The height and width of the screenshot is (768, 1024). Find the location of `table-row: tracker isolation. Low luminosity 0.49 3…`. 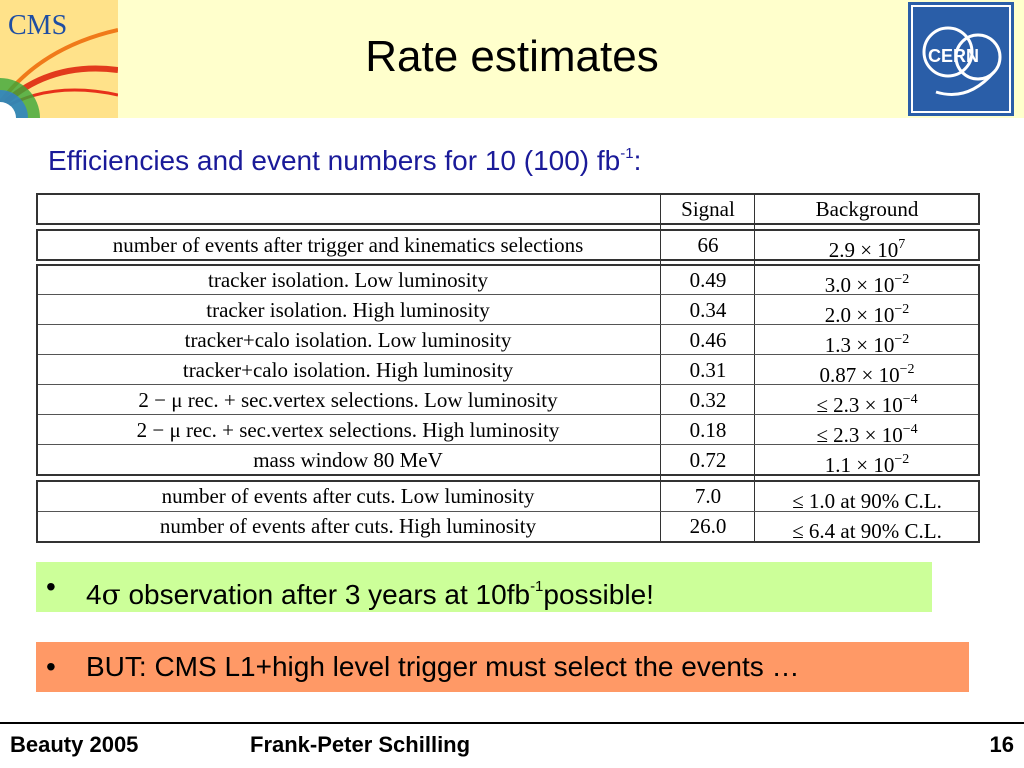

table-row: tracker isolation. Low luminosity 0.49 3… is located at coordinates (508, 281).